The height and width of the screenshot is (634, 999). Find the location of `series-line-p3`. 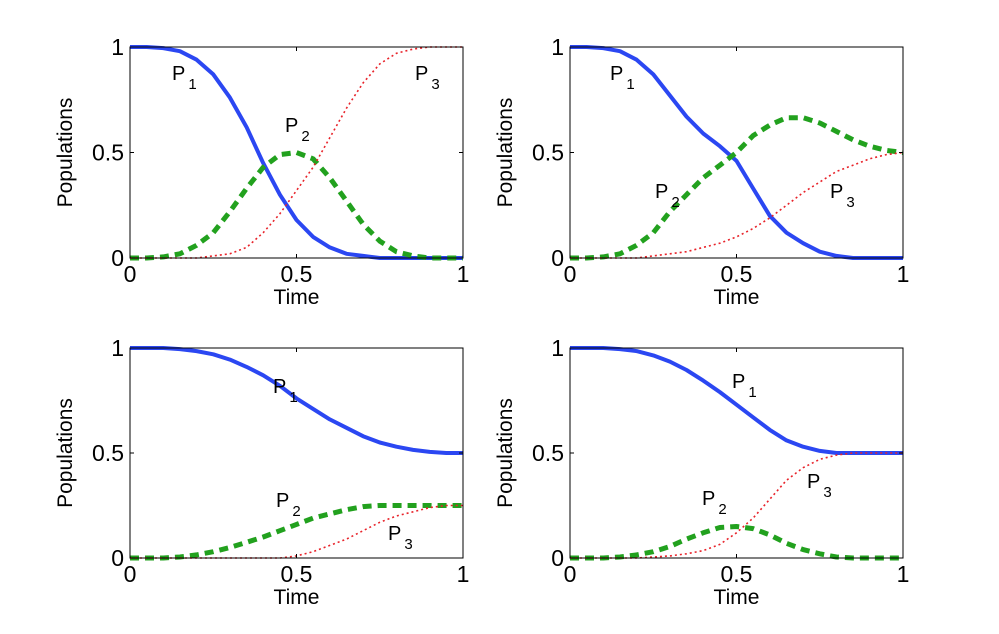

series-line-p3 is located at coordinates (736, 505).